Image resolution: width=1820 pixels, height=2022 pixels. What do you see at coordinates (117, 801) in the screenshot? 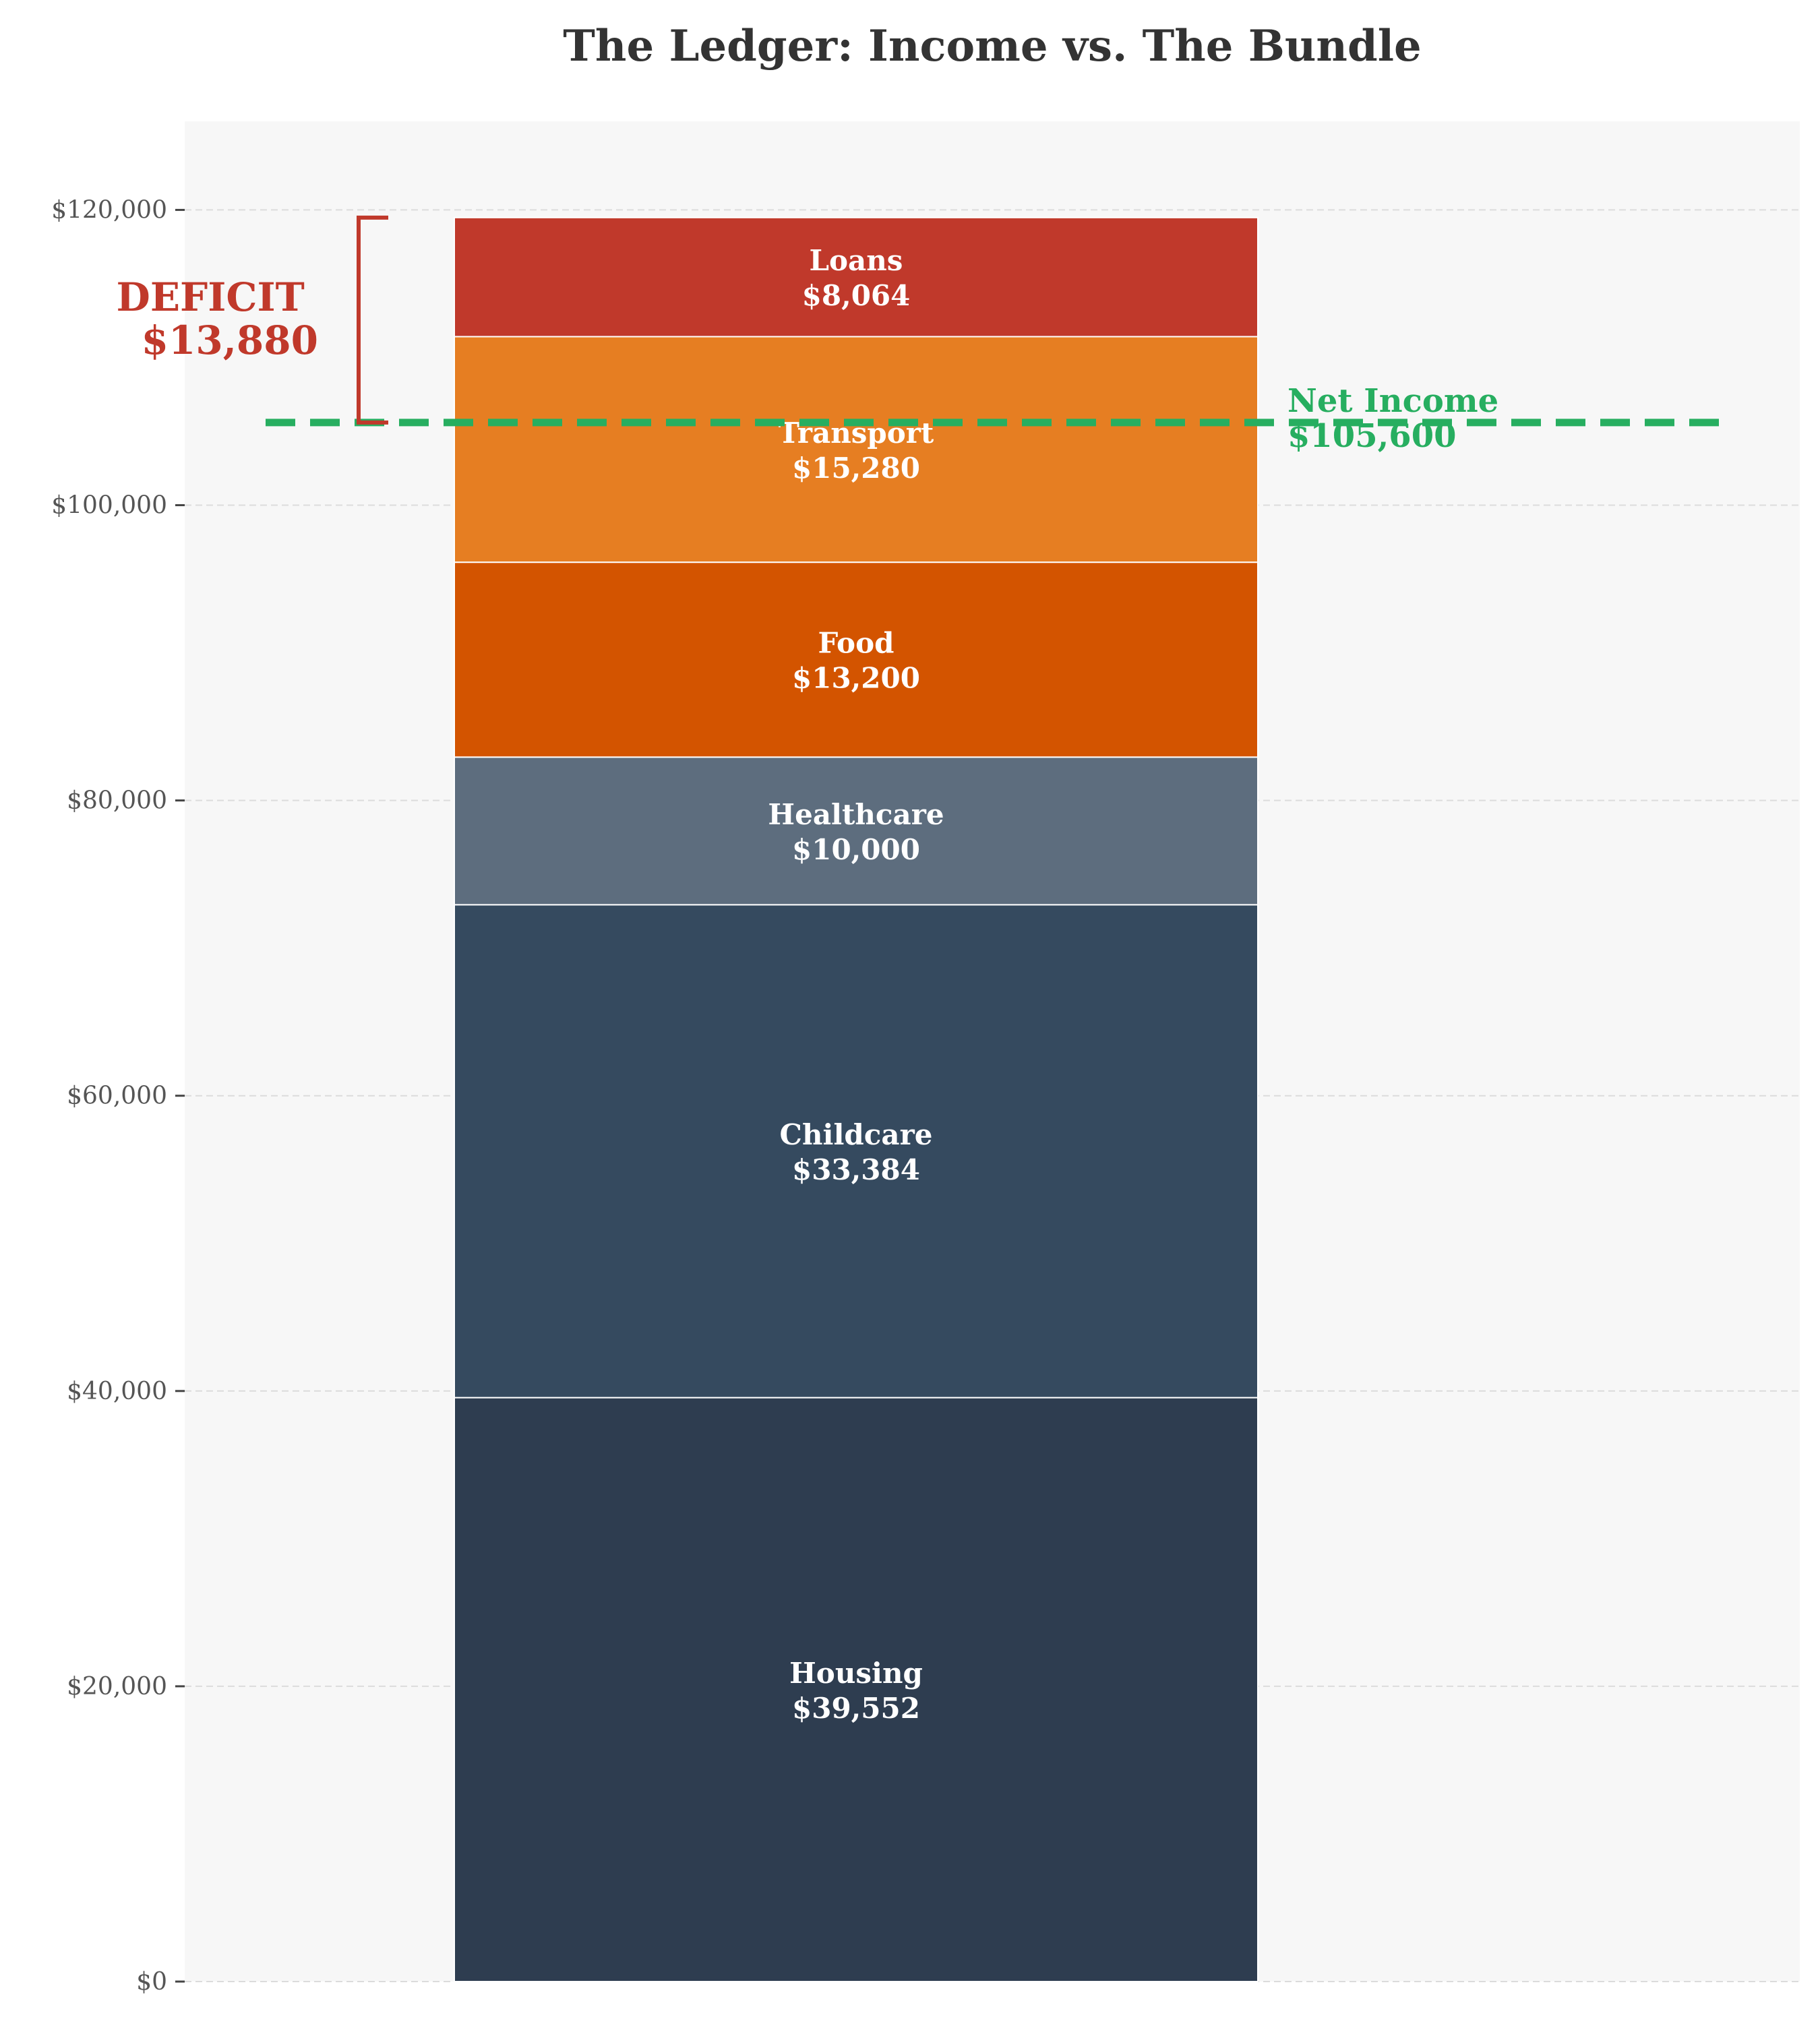
I see `y-tick-label: $80,000` at bounding box center [117, 801].